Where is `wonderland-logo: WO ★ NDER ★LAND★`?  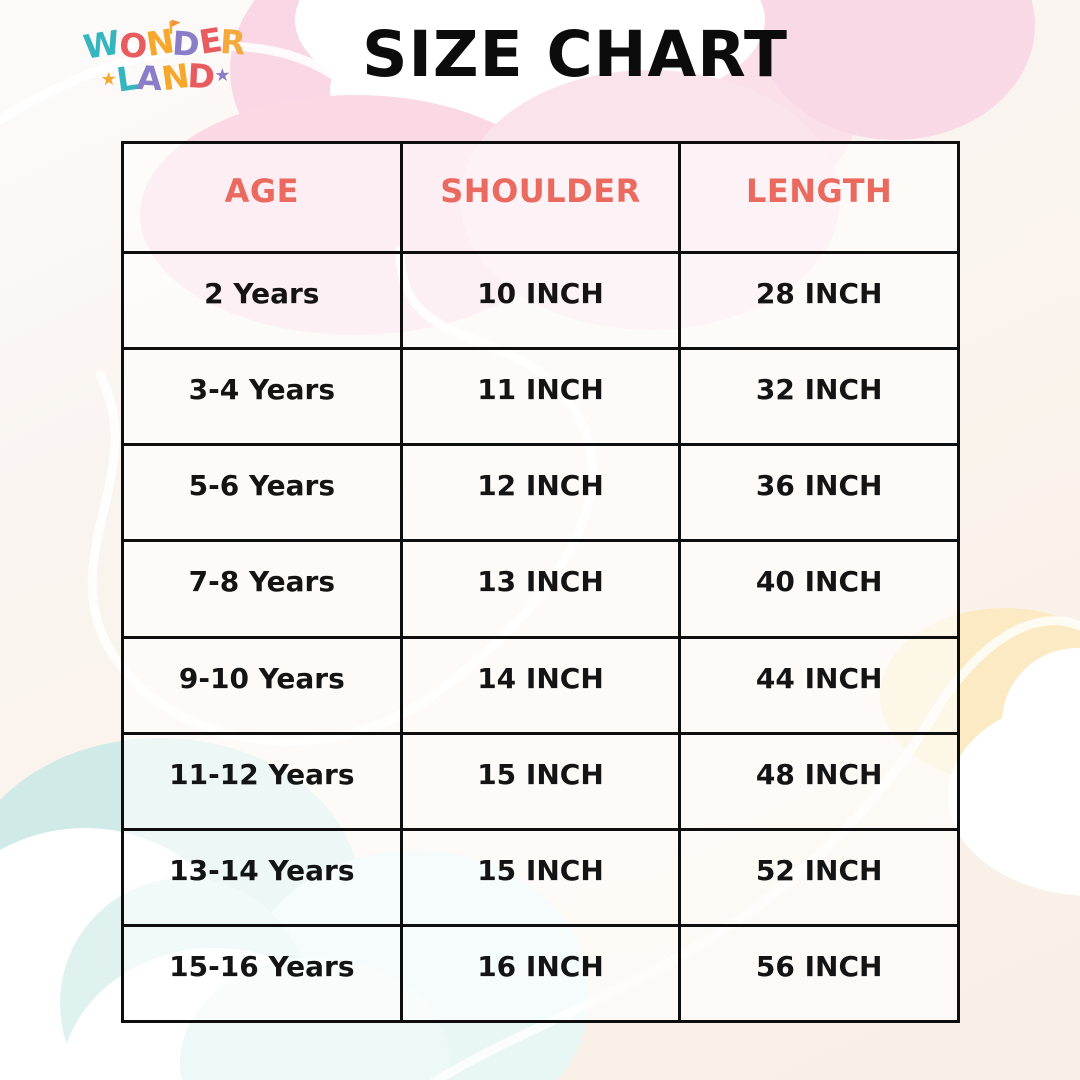
wonderland-logo: WO ★ NDER ★LAND★ is located at coordinates (165, 59).